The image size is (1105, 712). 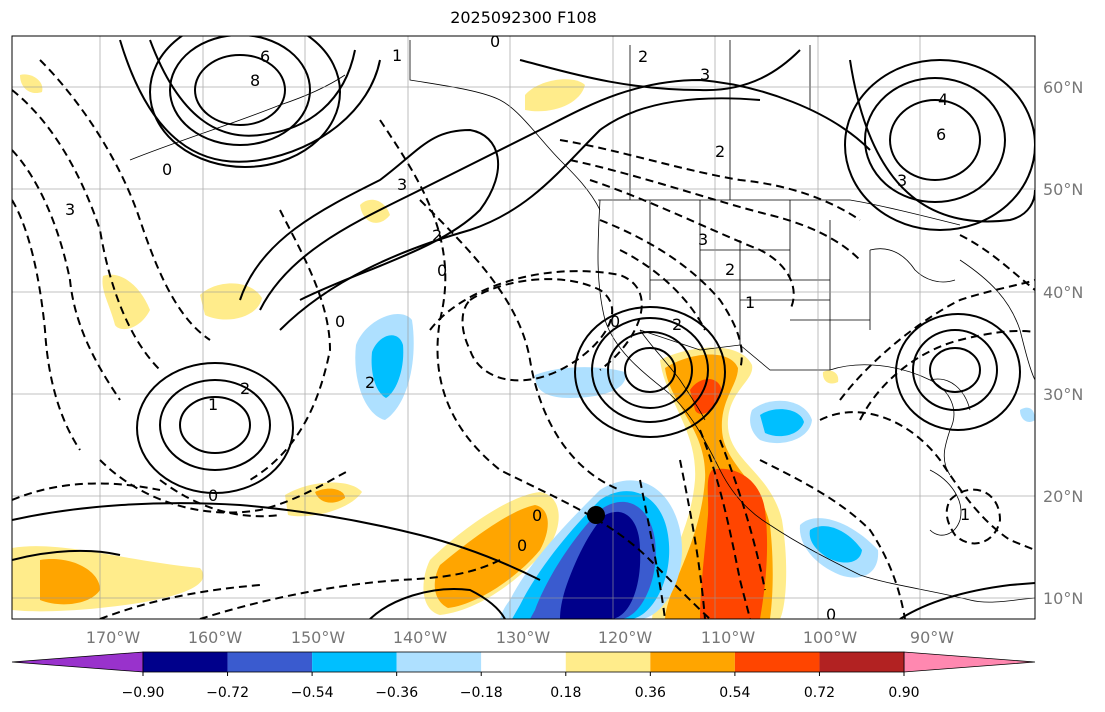 What do you see at coordinates (227, 693) in the screenshot?
I see `colorbar-tick-label: −0.72` at bounding box center [227, 693].